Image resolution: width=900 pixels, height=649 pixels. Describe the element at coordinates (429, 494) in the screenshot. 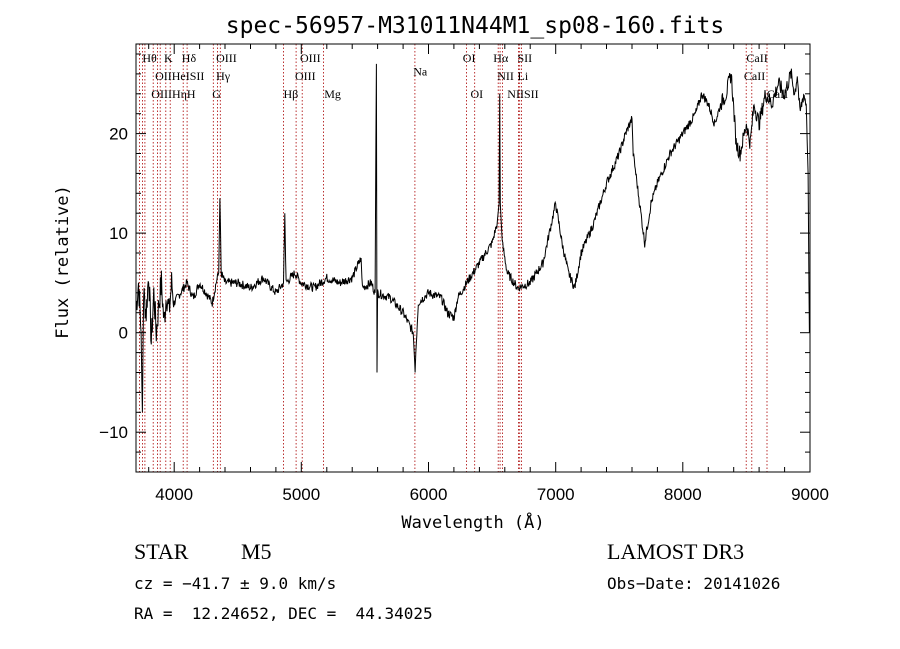

I see `x-tick-label: 6000` at that location.